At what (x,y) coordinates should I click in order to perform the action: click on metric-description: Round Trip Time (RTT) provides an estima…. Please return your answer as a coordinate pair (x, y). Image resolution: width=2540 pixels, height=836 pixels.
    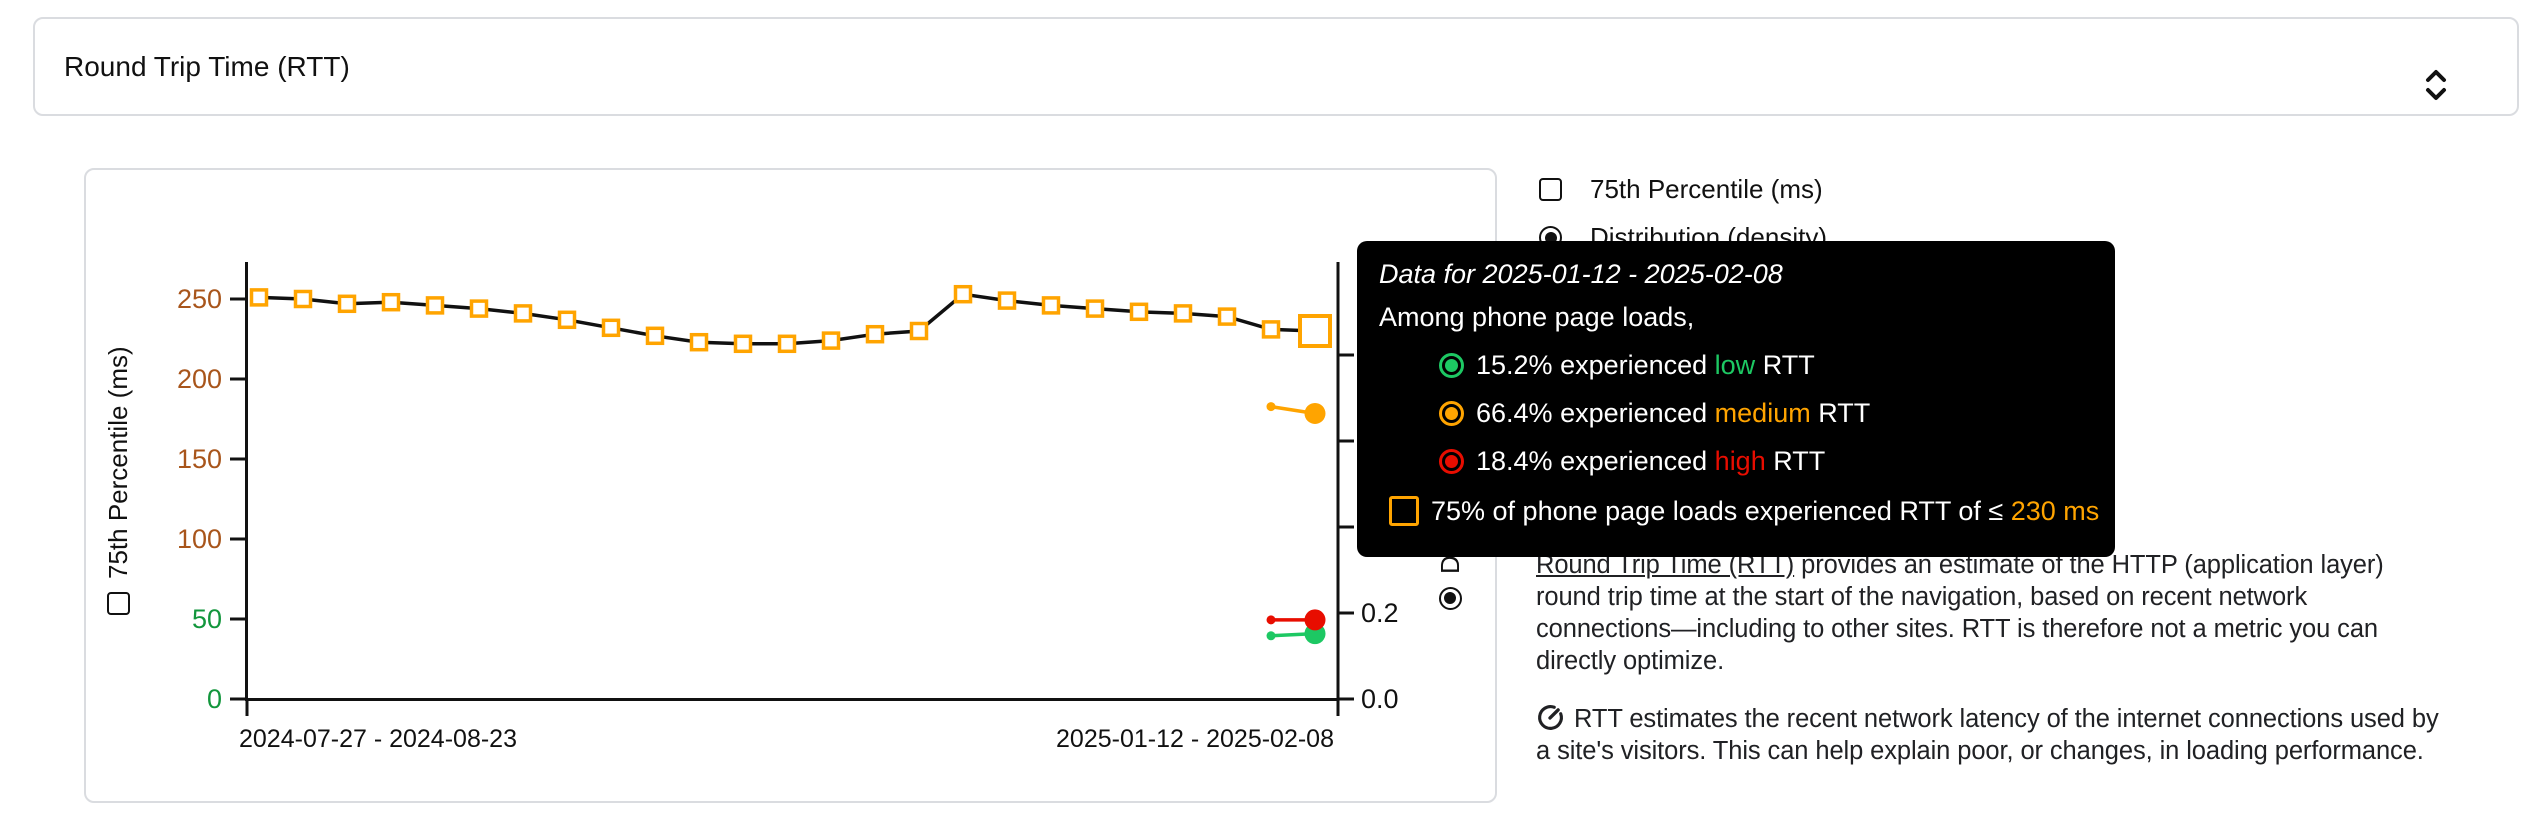
    Looking at the image, I should click on (1988, 658).